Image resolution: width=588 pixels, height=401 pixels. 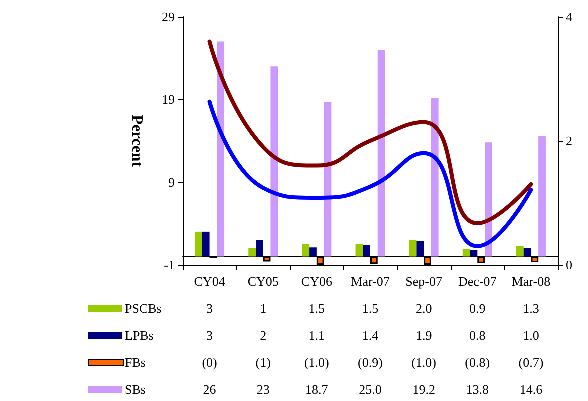 What do you see at coordinates (317, 336) in the screenshot?
I see `data-label: 1.1` at bounding box center [317, 336].